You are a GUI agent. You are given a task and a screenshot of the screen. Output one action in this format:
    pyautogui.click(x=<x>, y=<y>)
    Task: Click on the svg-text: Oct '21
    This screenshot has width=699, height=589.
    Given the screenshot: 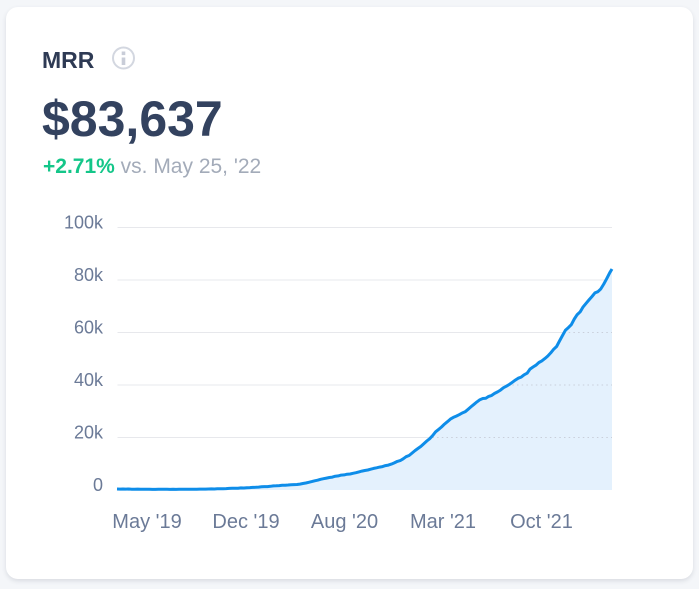 What is the action you would take?
    pyautogui.click(x=541, y=522)
    